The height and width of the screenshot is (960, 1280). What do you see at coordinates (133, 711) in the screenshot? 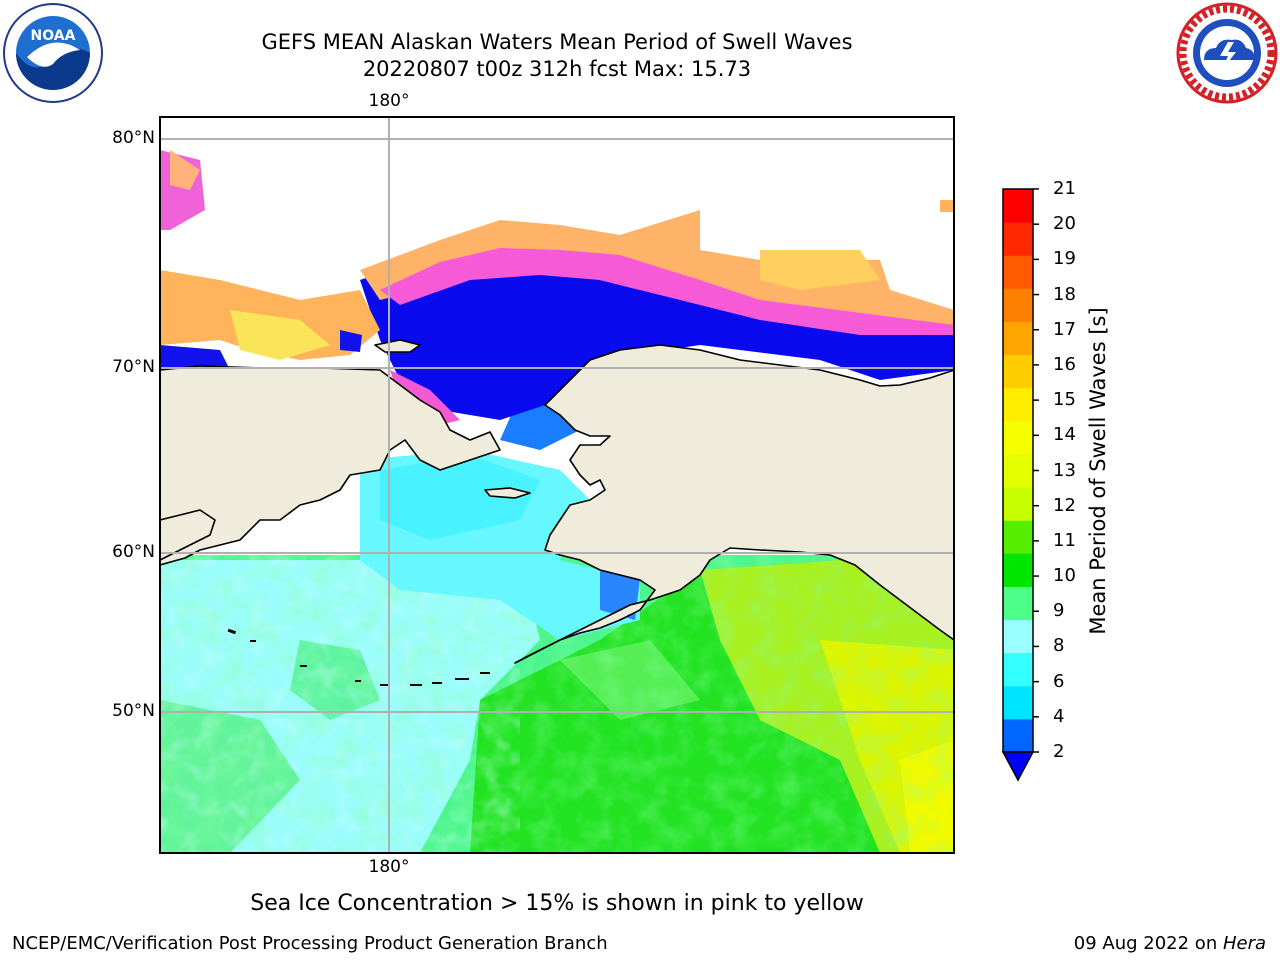
I see `lat-label-50n: 50°N` at bounding box center [133, 711].